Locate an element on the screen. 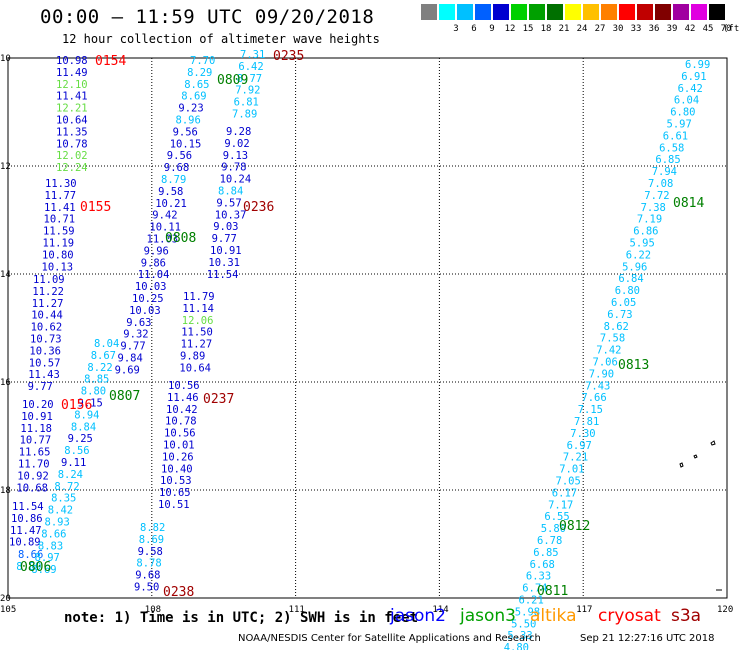 Image resolution: width=740 pixels, height=650 pixels. swh-label: 11.43 is located at coordinates (44, 375).